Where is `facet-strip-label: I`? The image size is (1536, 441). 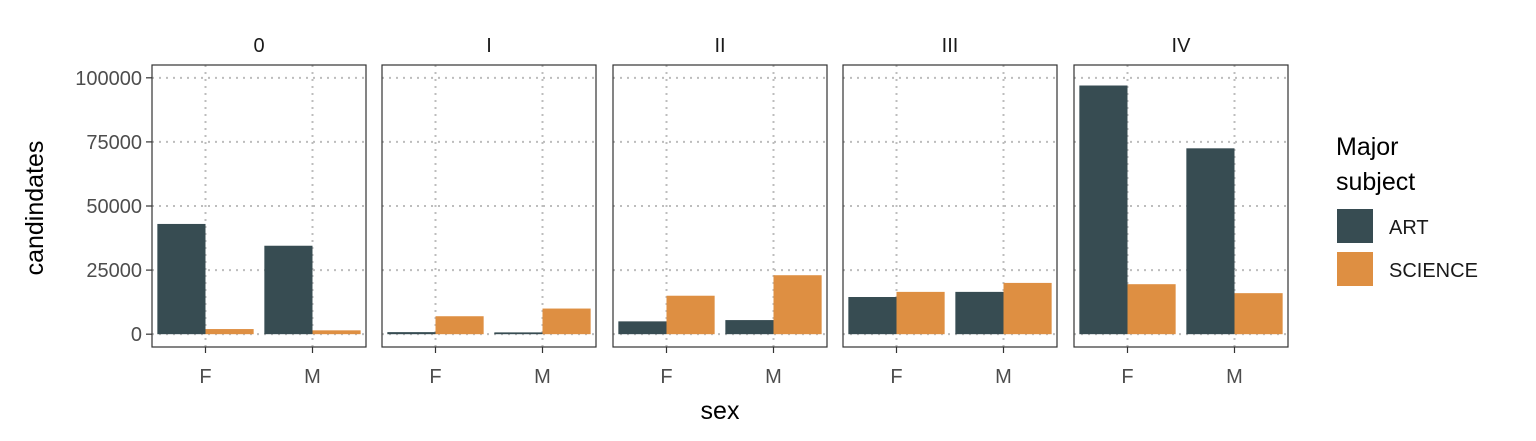
facet-strip-label: I is located at coordinates (489, 46).